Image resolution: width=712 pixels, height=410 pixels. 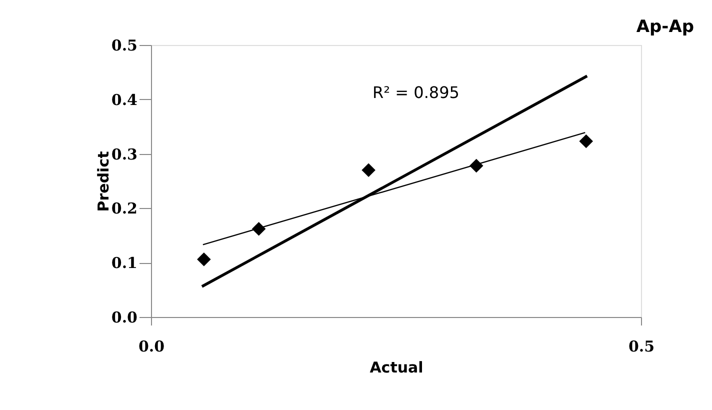 I want to click on y-tick-label: 0.0, so click(x=124, y=317).